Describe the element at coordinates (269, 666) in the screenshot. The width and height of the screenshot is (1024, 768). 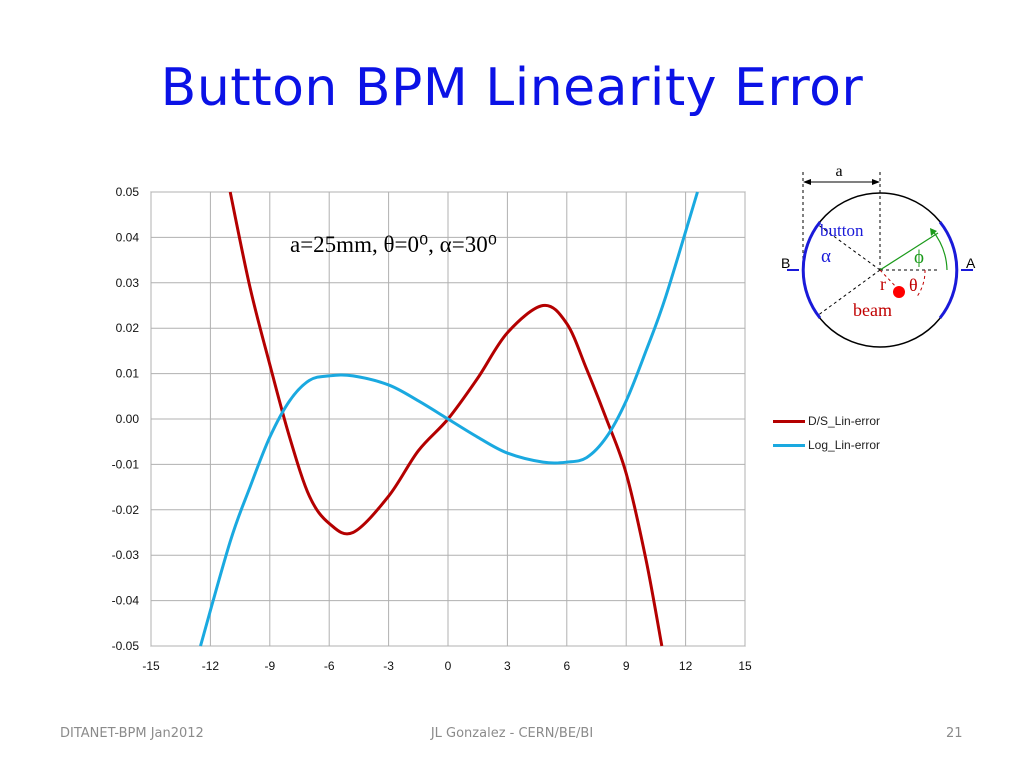
I see `x-tick-label: -9` at that location.